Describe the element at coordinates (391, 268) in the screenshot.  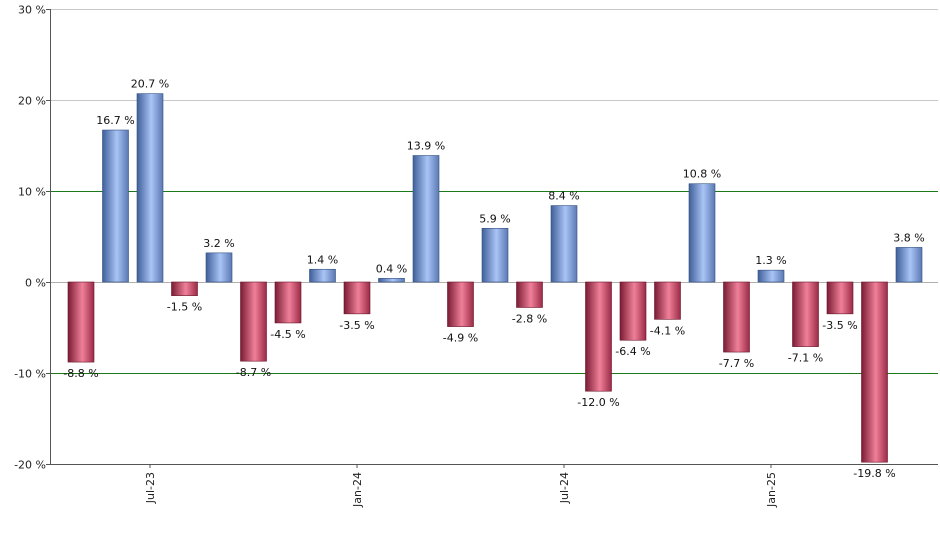
I see `data-label-9: 0.4 %` at that location.